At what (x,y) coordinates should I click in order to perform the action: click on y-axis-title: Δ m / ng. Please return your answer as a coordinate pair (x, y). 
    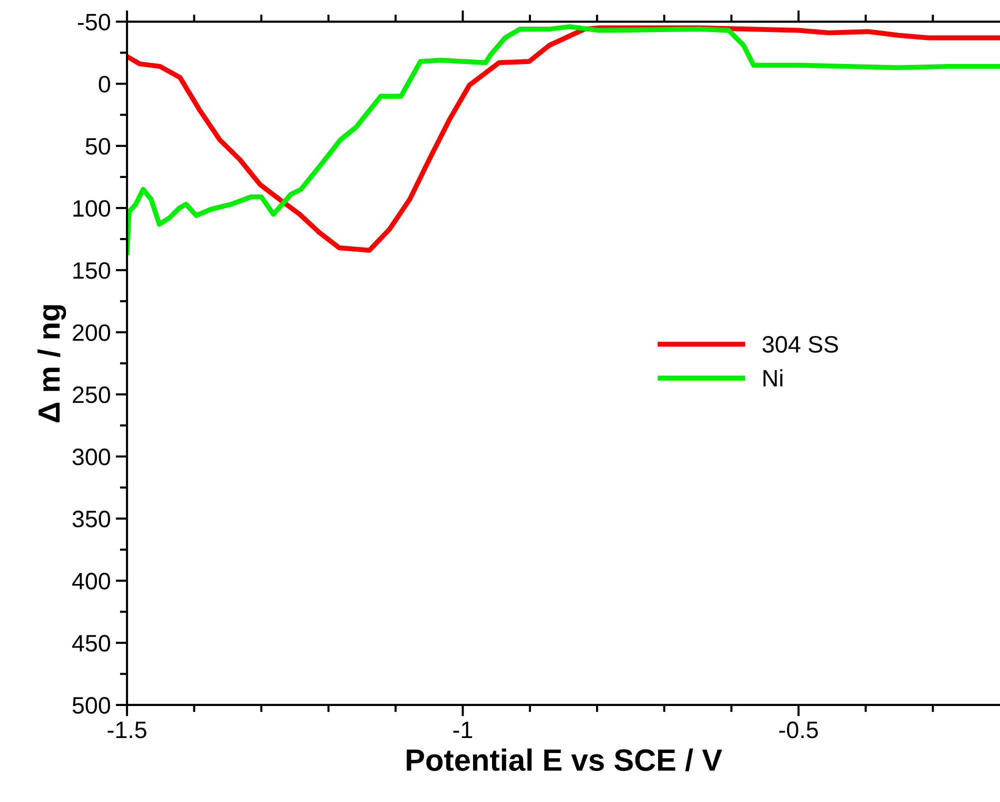
    Looking at the image, I should click on (51, 363).